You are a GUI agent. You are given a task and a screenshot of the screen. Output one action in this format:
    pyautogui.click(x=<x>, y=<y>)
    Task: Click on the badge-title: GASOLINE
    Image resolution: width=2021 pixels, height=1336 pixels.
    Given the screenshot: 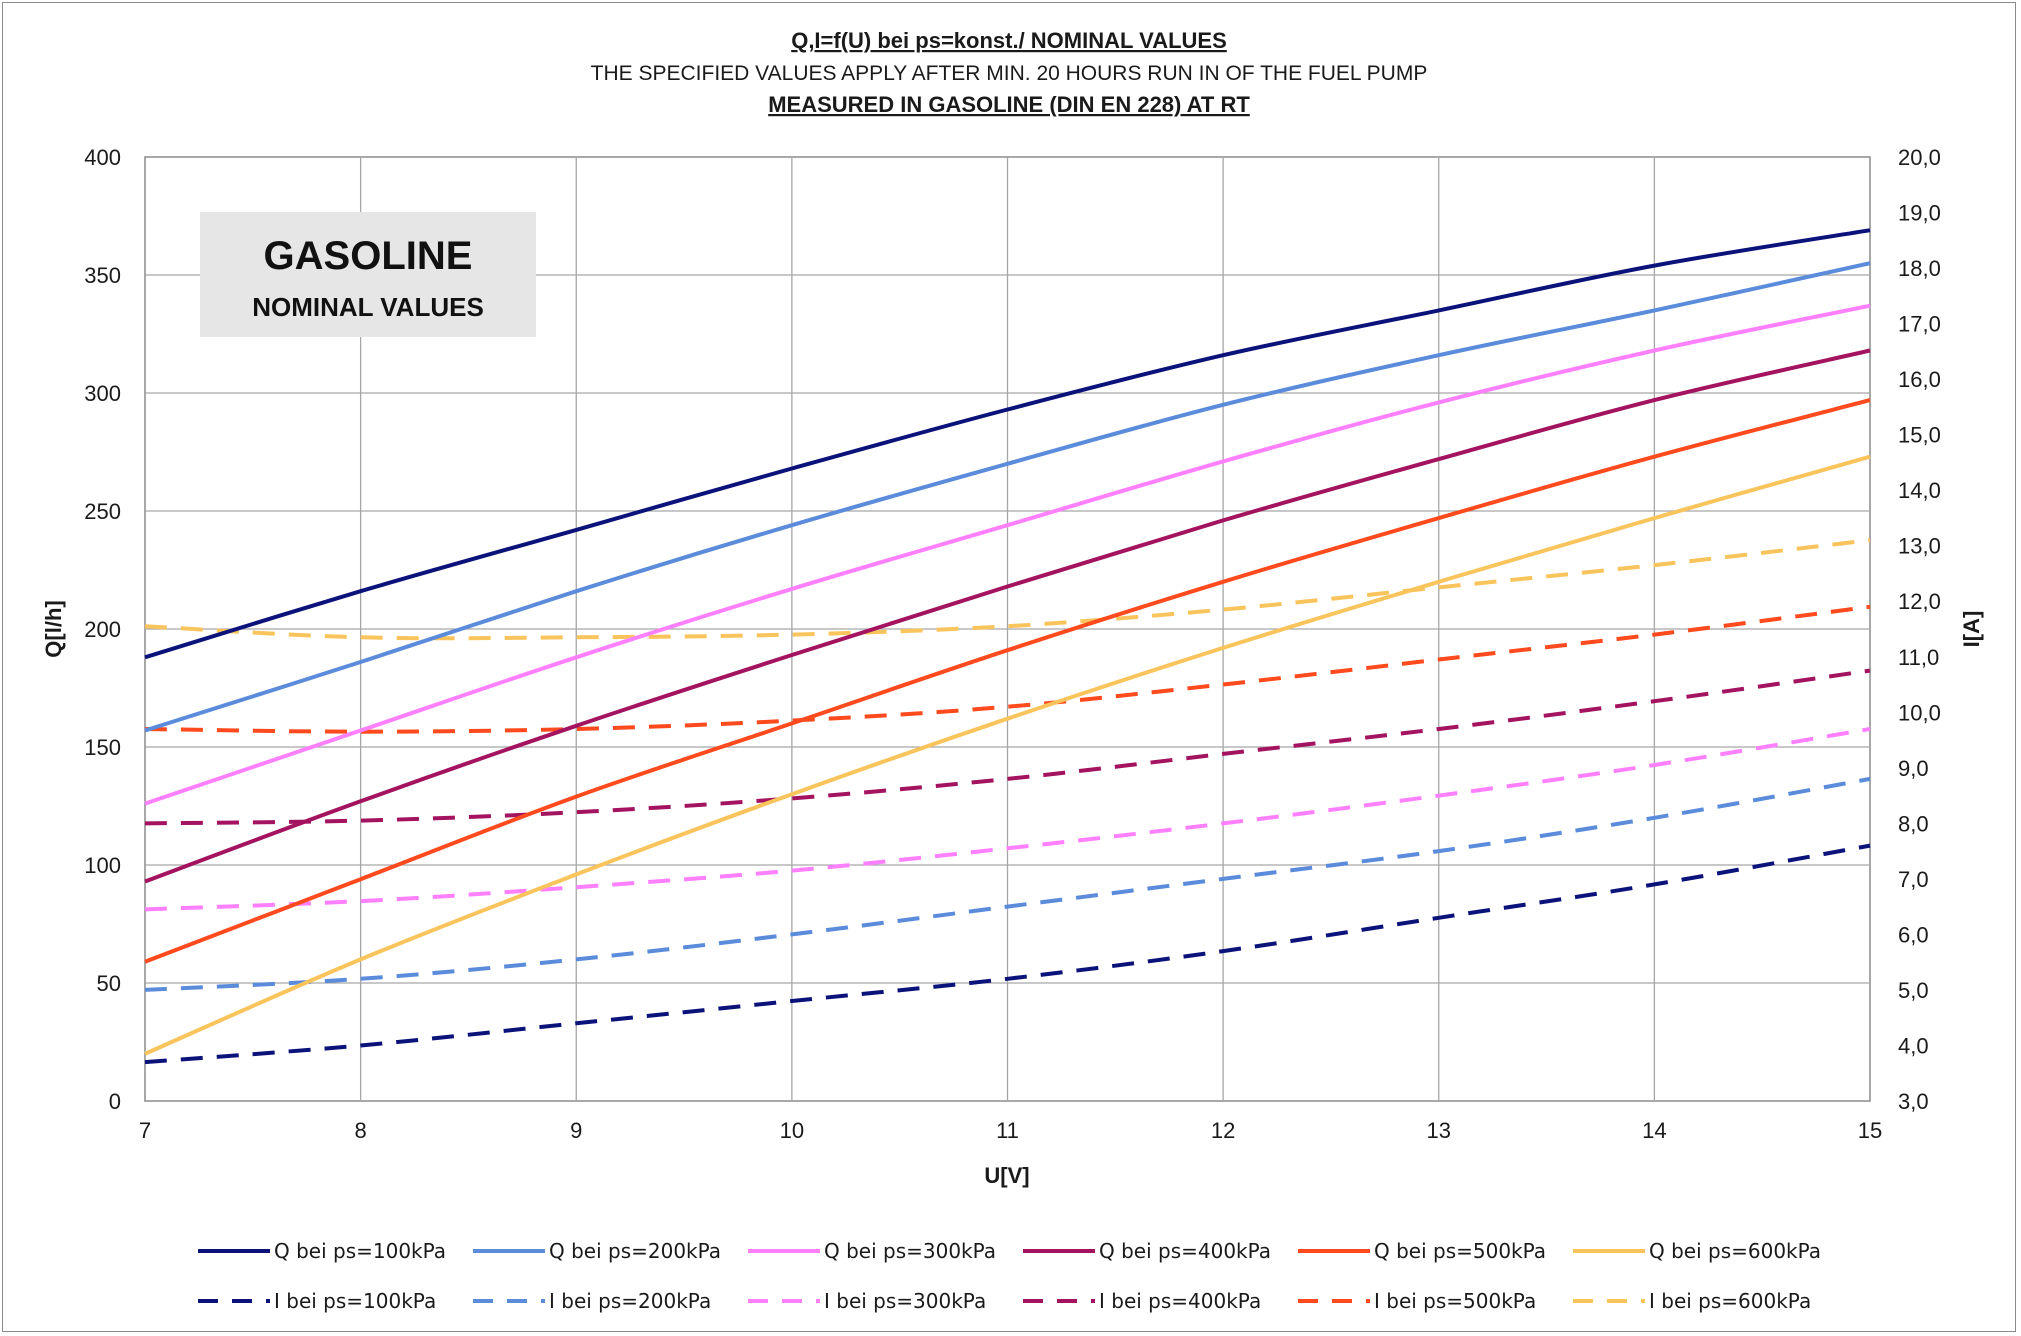 What is the action you would take?
    pyautogui.click(x=368, y=256)
    